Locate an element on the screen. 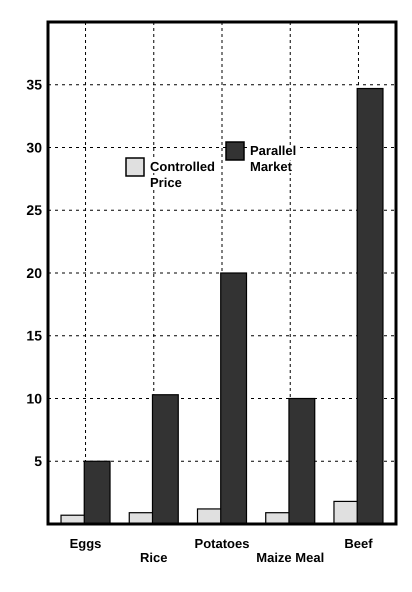  y-tick-label: 30 is located at coordinates (34, 147).